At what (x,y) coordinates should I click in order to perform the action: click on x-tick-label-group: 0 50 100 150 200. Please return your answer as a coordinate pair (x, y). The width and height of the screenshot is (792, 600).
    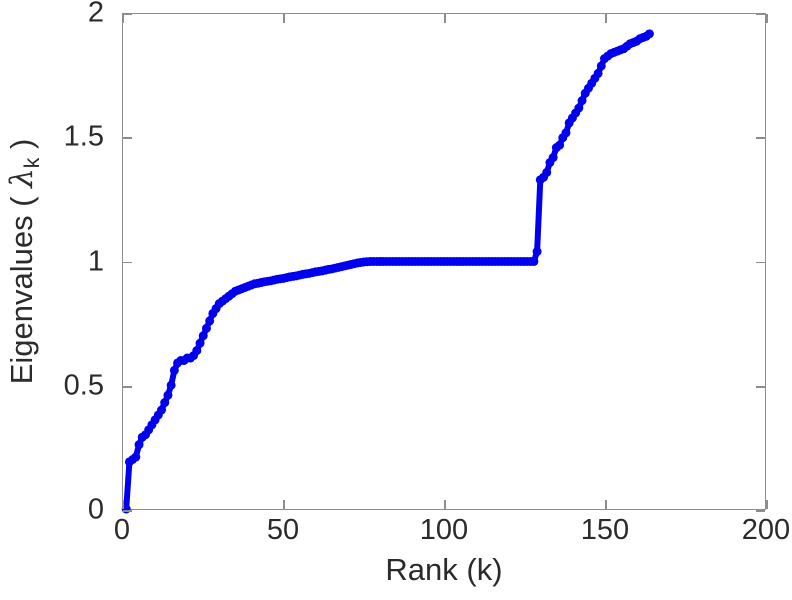
    Looking at the image, I should click on (452, 535).